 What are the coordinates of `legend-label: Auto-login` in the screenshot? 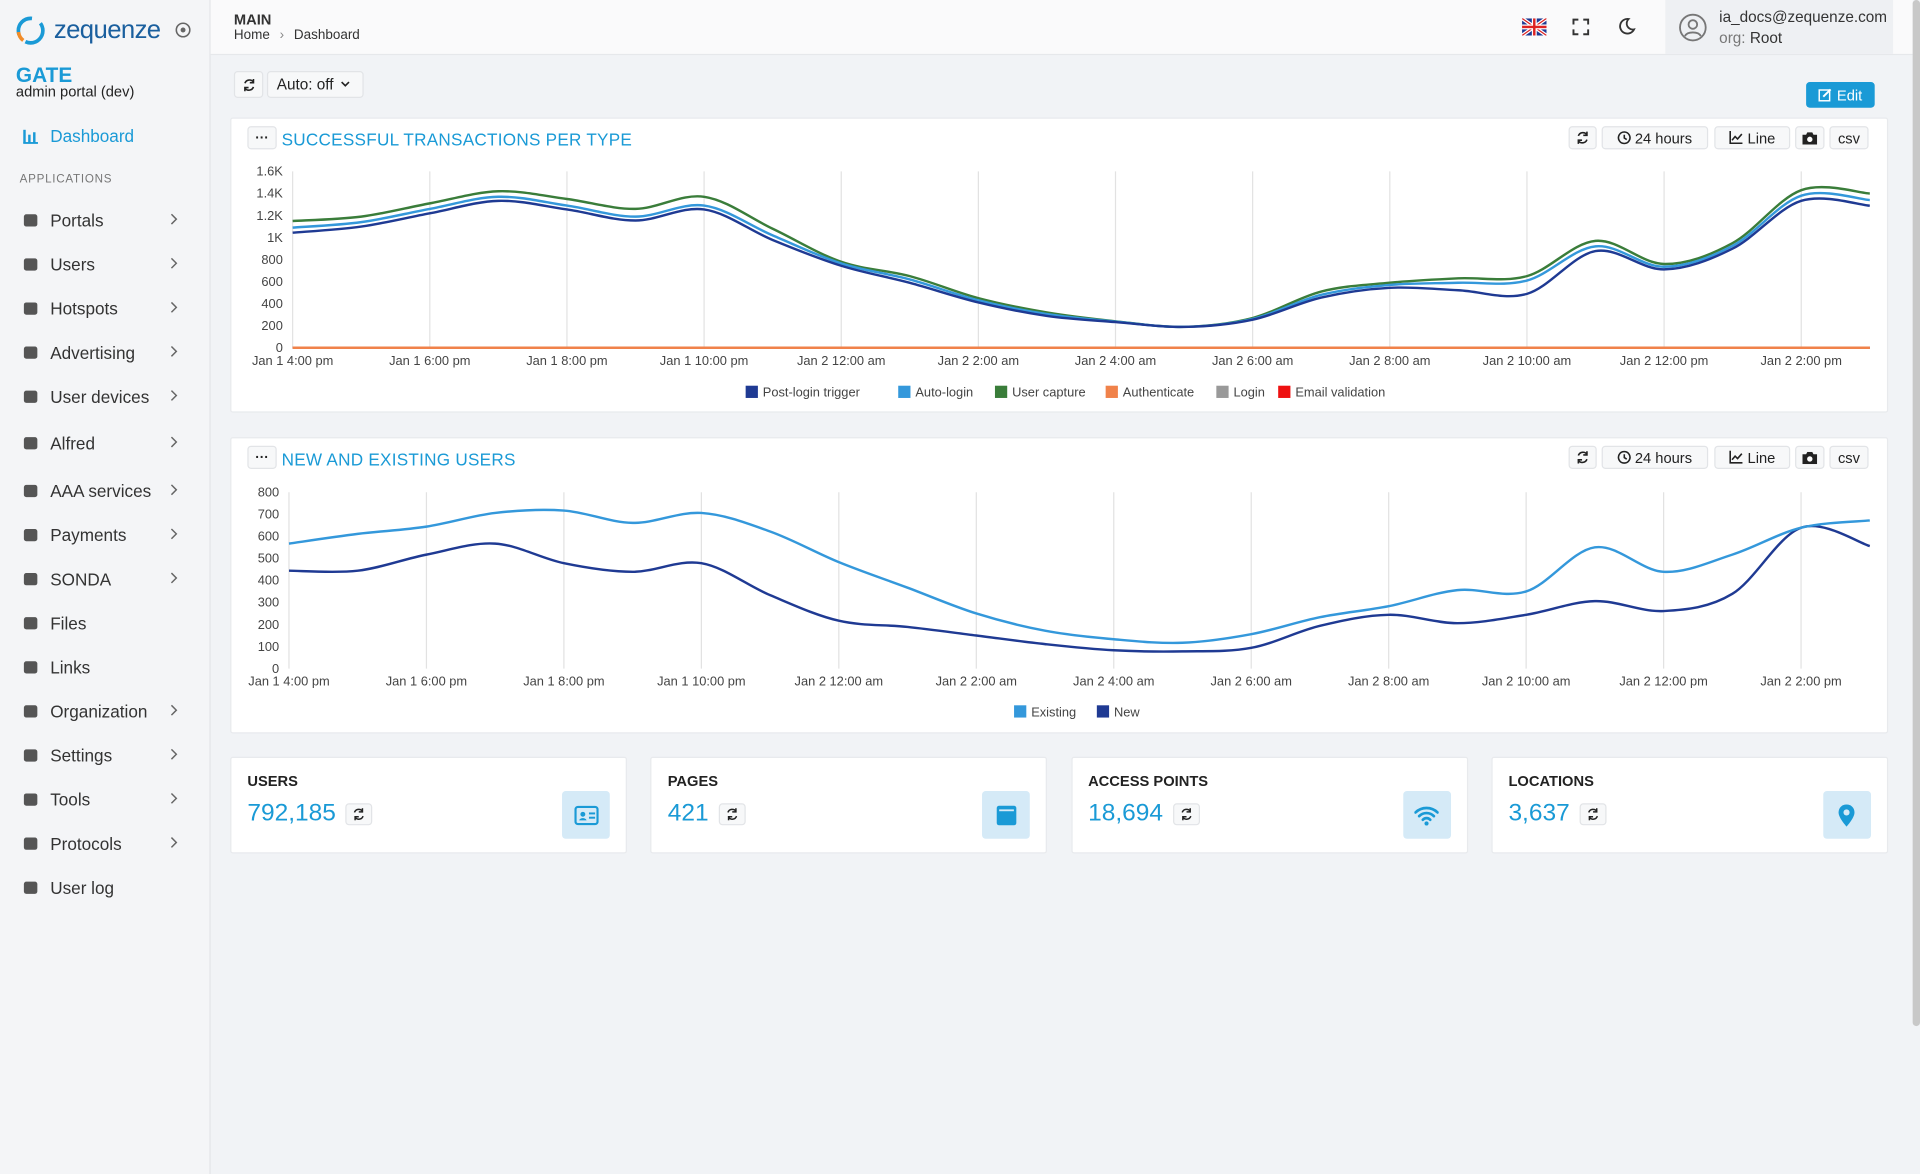 It's located at (944, 392).